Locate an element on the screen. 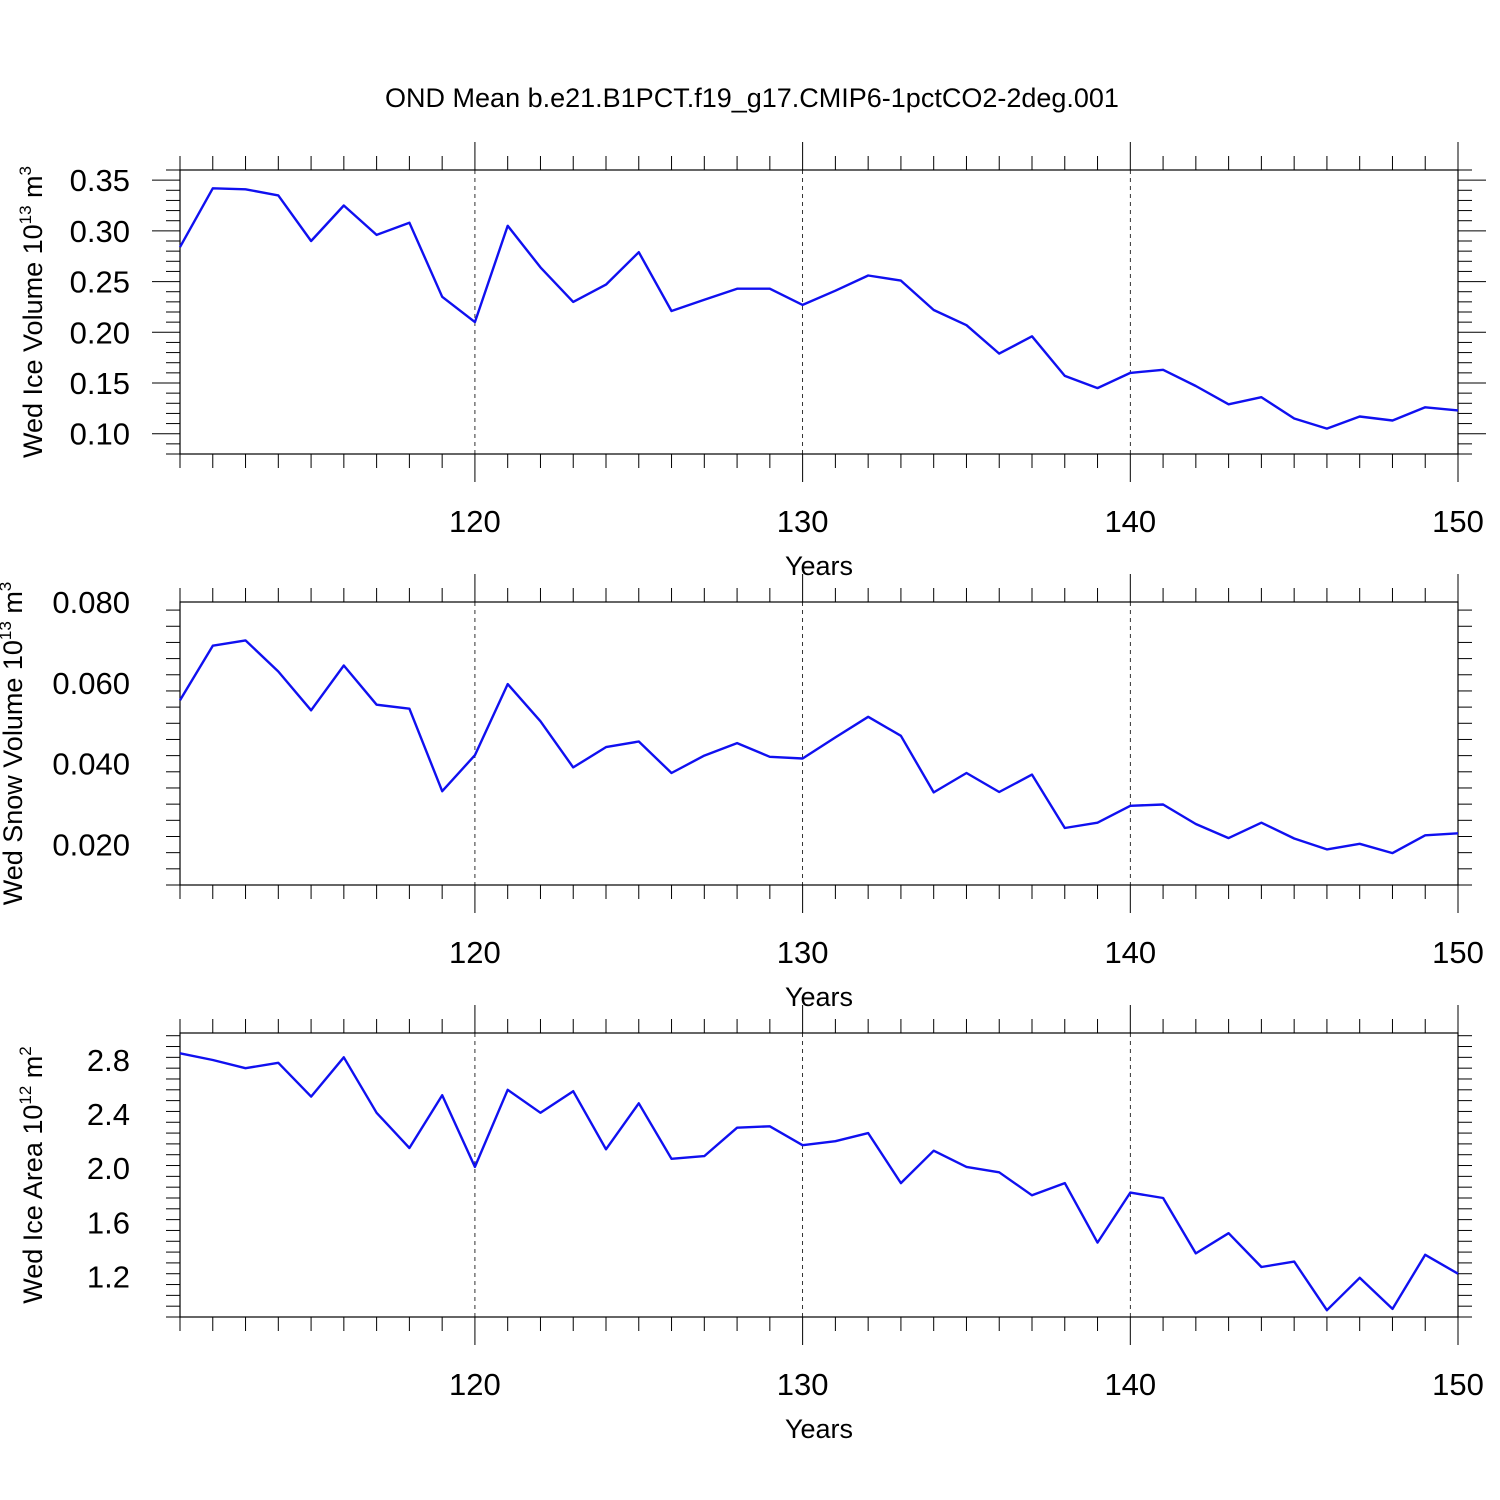  y-tick-label: 2.4 is located at coordinates (108, 1114).